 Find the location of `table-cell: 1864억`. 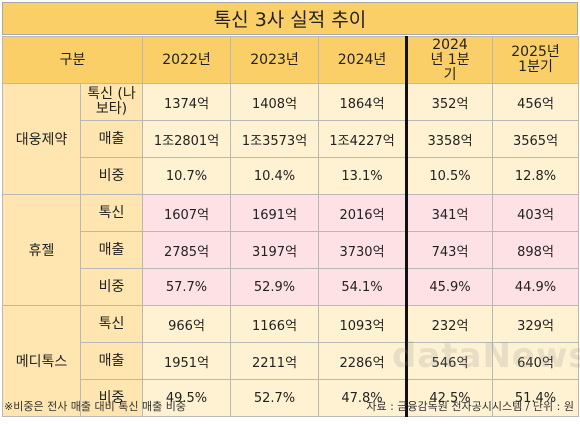

table-cell: 1864억 is located at coordinates (363, 102).